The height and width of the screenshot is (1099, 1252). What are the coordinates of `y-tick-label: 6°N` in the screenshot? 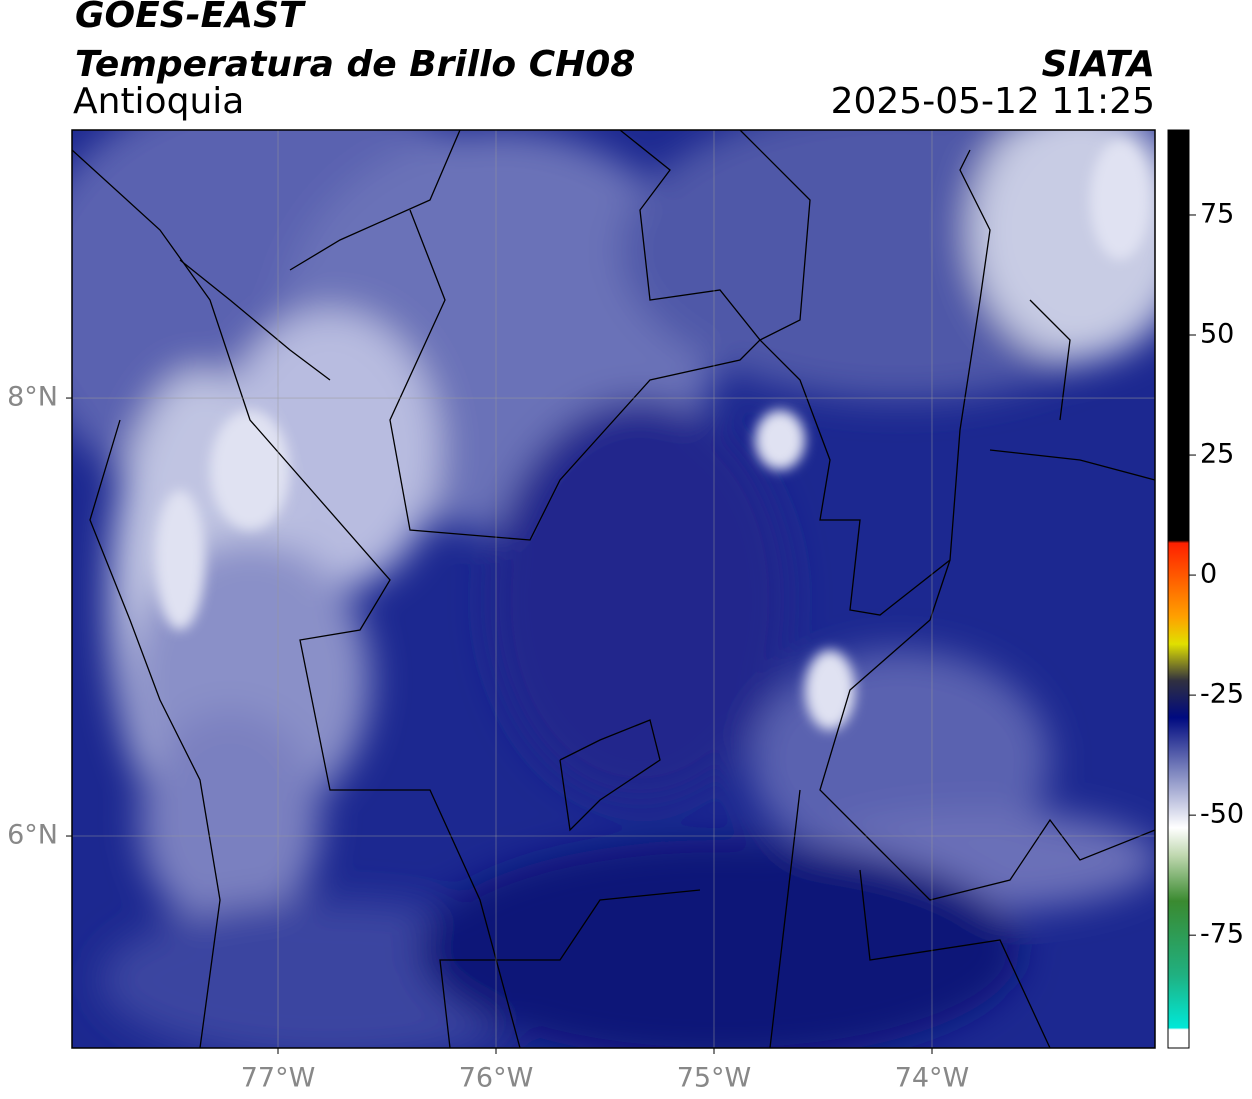 It's located at (32, 835).